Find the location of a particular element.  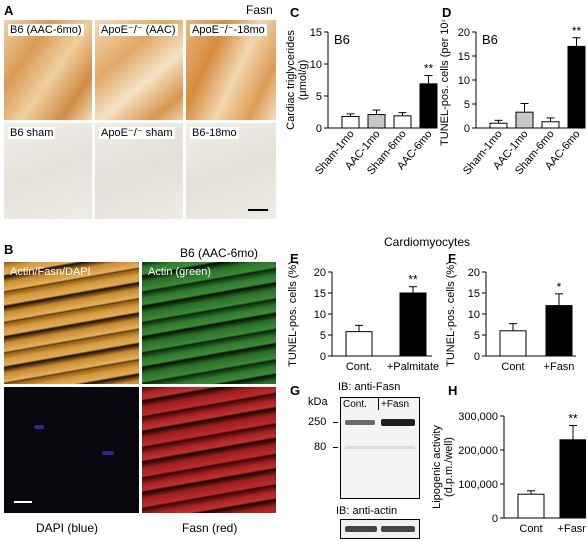

histology-image-b6-aac-6mo: B6 (AAC-6mo) is located at coordinates (48, 70).